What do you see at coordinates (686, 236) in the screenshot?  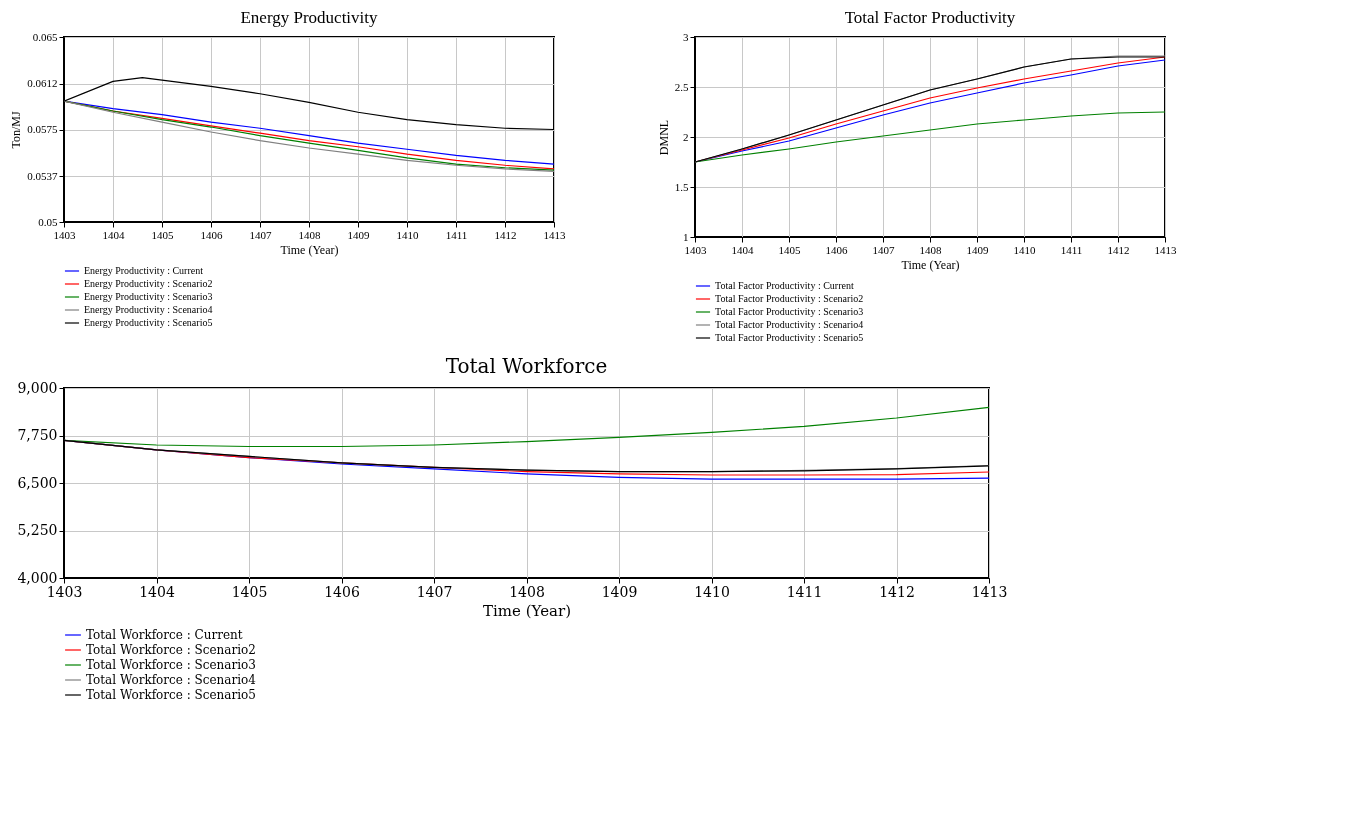 I see `y-tick-label: 1` at bounding box center [686, 236].